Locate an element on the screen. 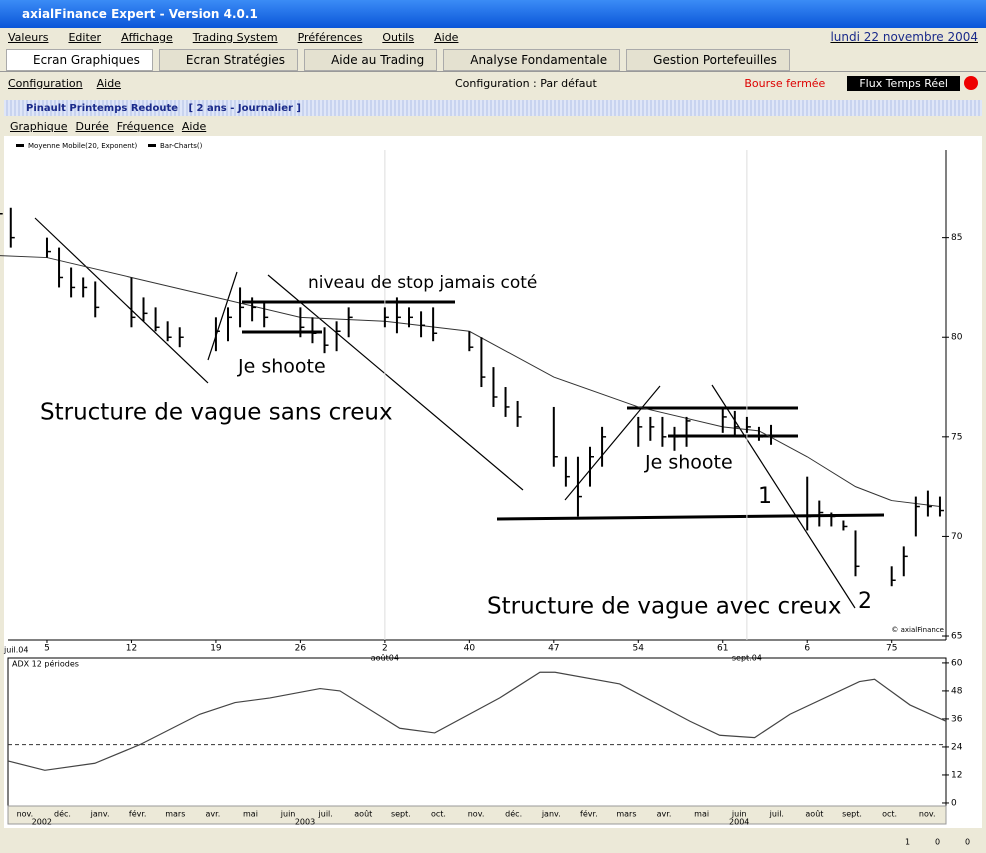 The image size is (986, 853). legend-label: Moyenne Mobile(20, Exponent) is located at coordinates (82, 146).